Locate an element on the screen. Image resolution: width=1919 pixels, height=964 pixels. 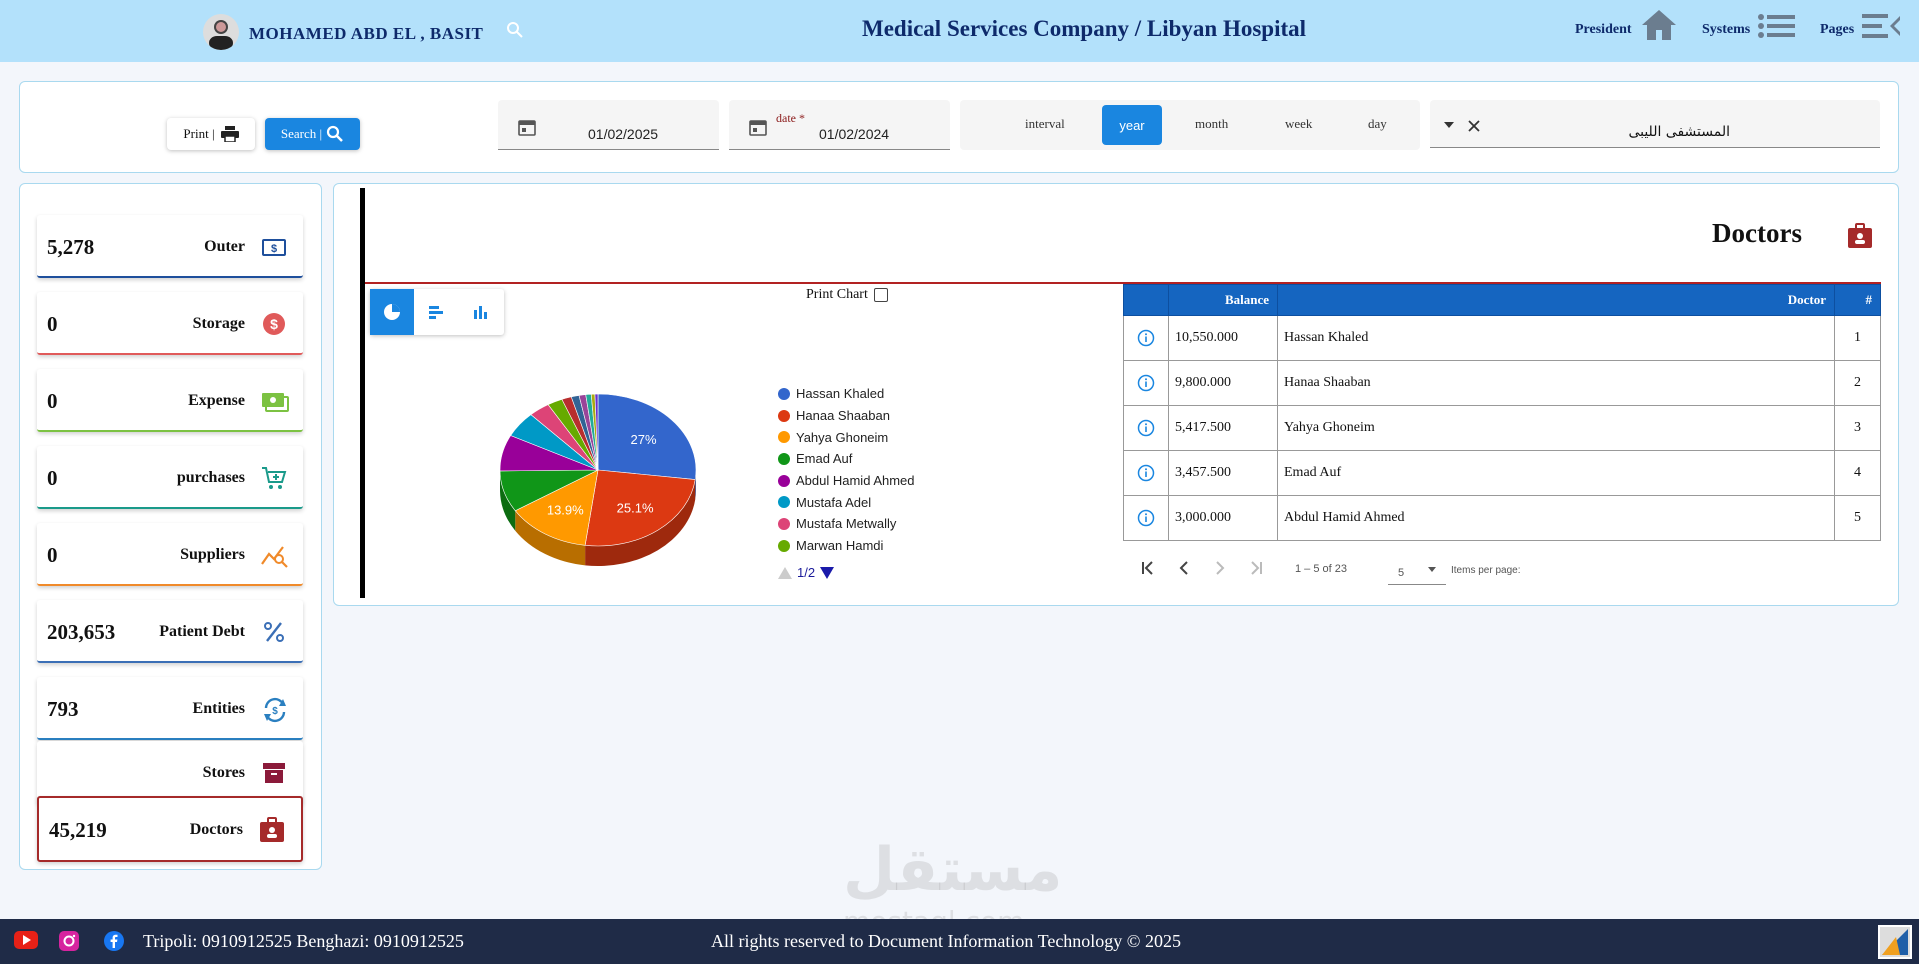
printer-icon is located at coordinates (229, 134).